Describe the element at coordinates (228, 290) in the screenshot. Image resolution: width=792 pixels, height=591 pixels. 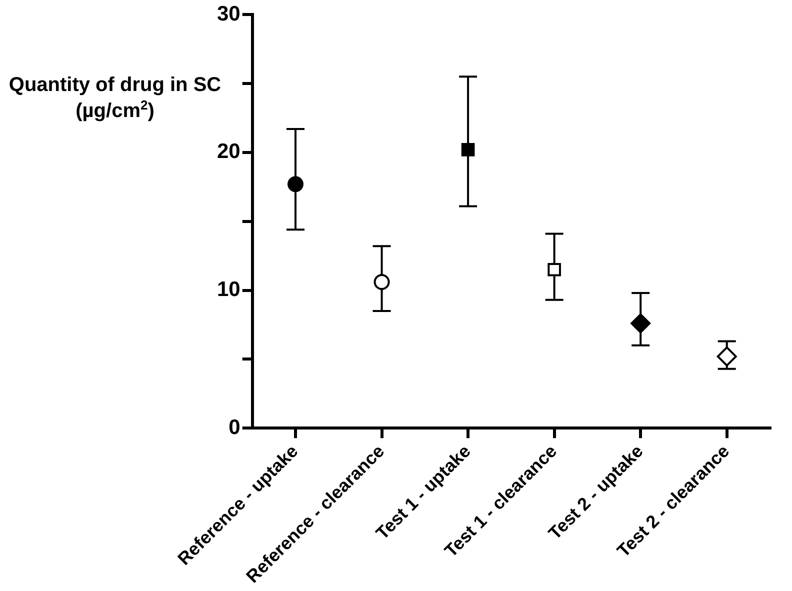
I see `y-tick-label: 10` at that location.